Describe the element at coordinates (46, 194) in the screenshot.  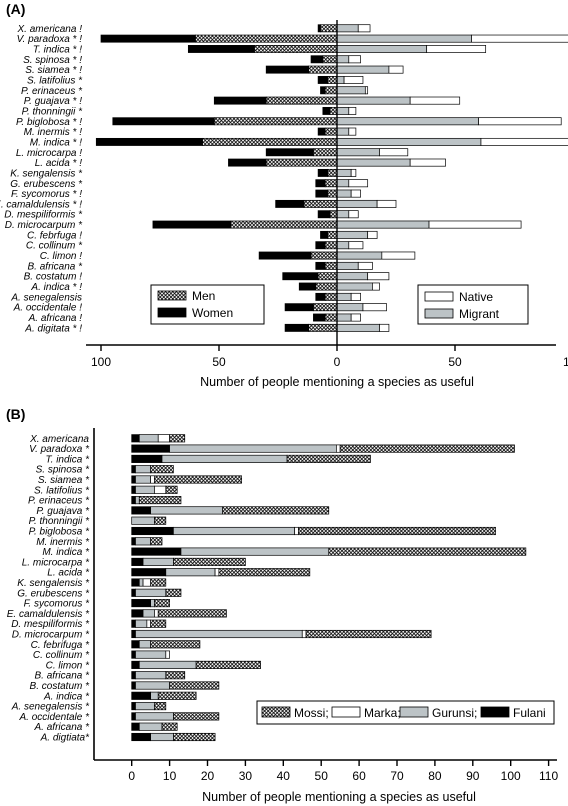
I see `species-label-a-16: F. sycomorus * !` at that location.